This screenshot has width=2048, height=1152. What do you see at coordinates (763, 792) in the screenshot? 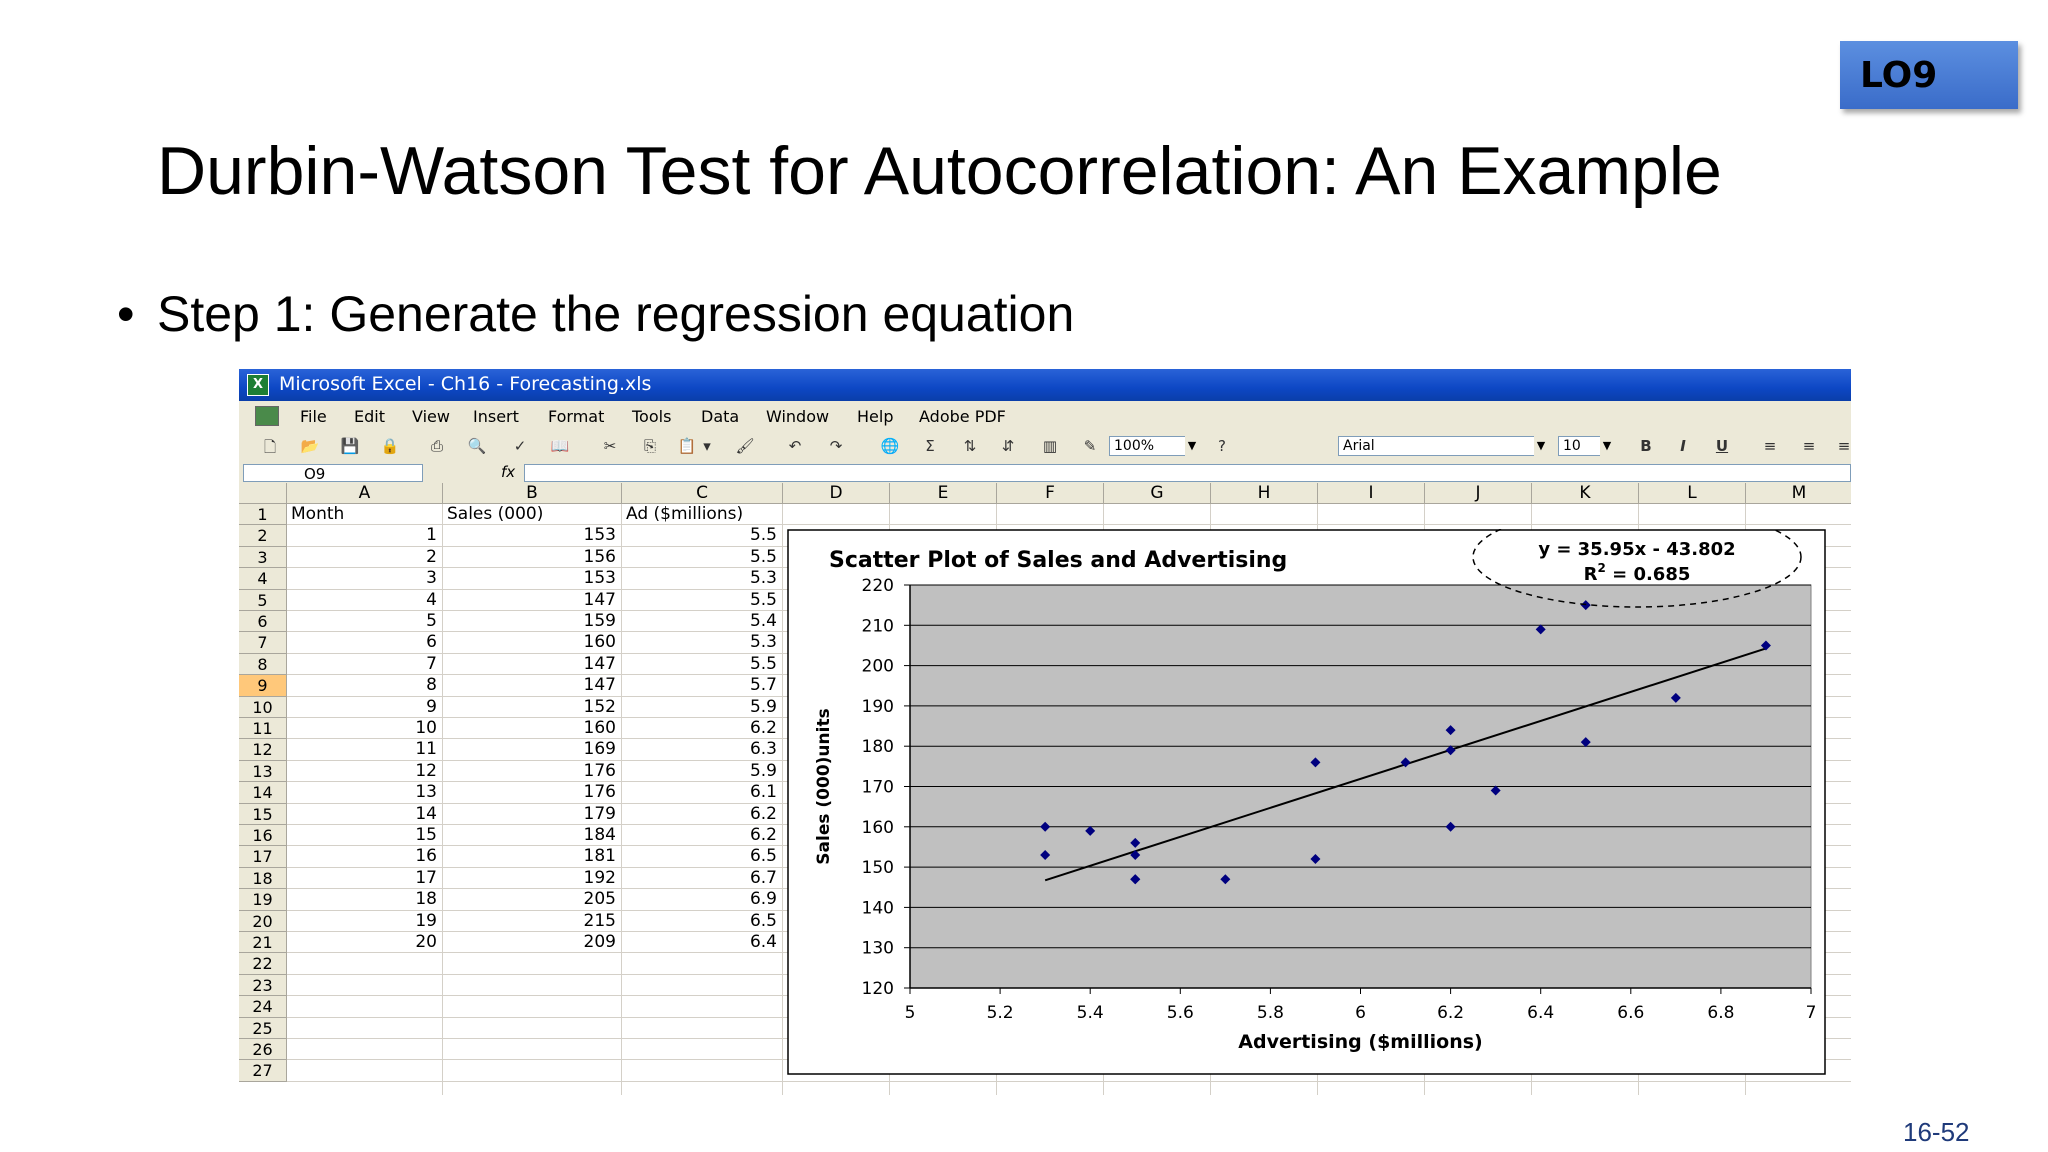
I see `data-cell: 6.1` at bounding box center [763, 792].